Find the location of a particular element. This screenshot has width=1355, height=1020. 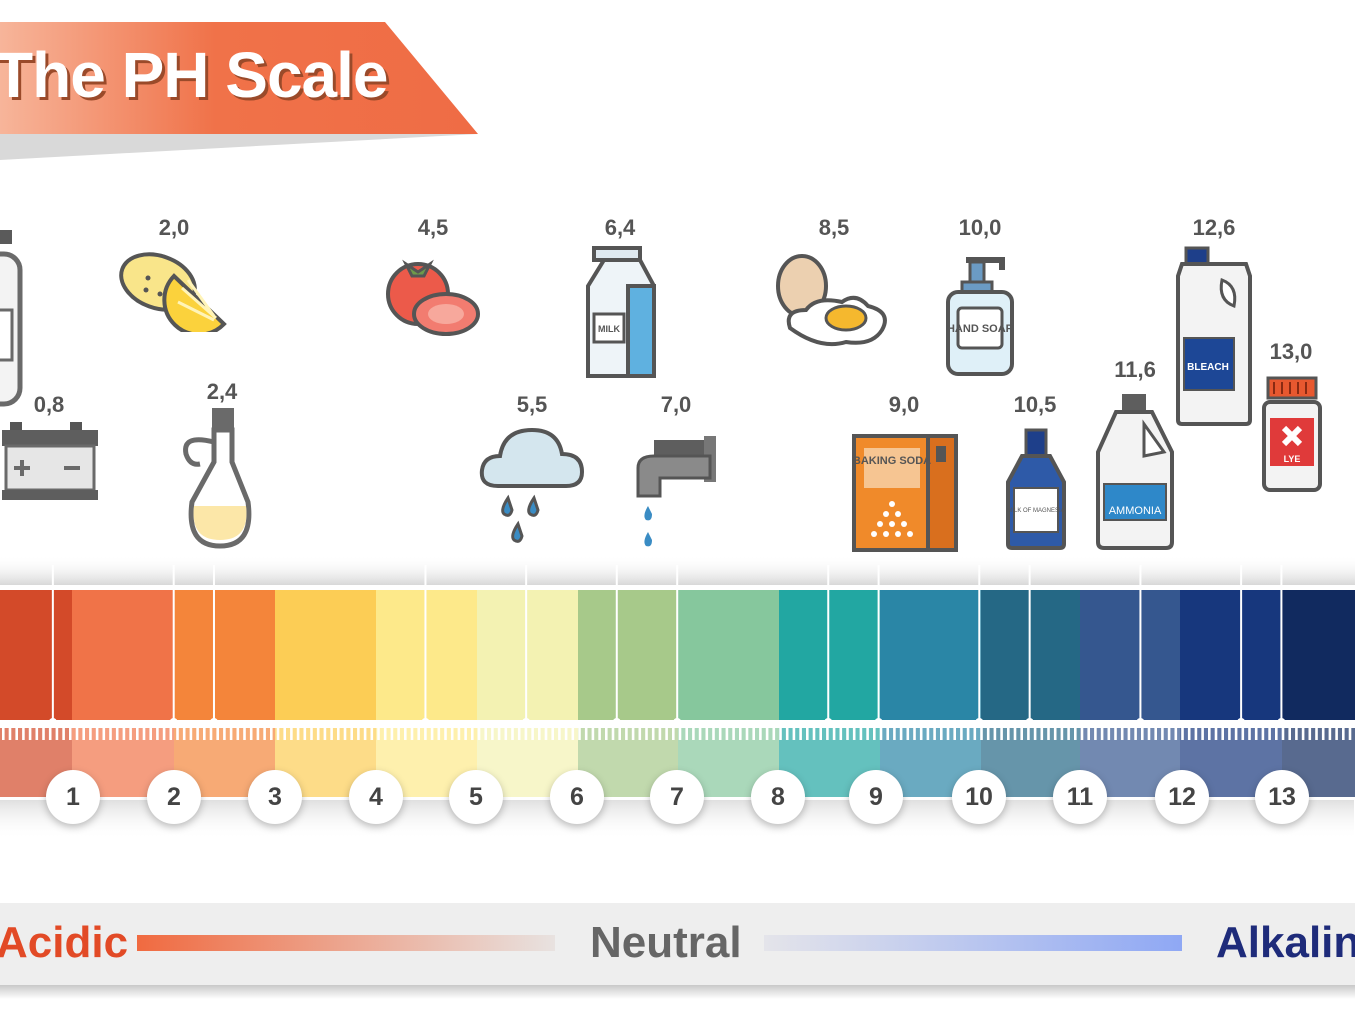

title-banner is located at coordinates (239, 91).